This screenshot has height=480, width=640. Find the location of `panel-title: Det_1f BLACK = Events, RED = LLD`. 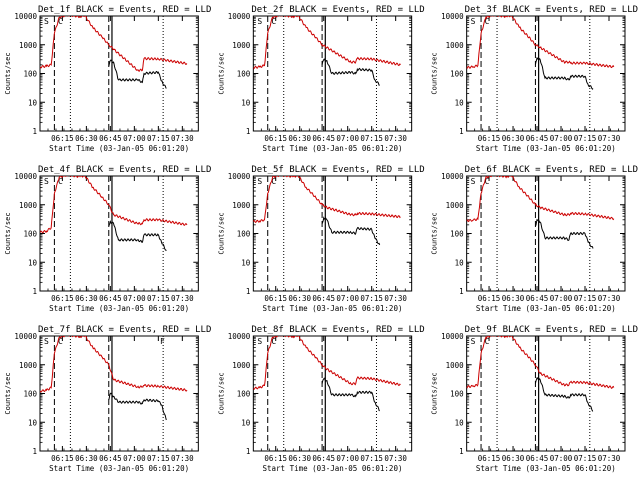

panel-title: Det_1f BLACK = Events, RED = LLD is located at coordinates (124, 10).